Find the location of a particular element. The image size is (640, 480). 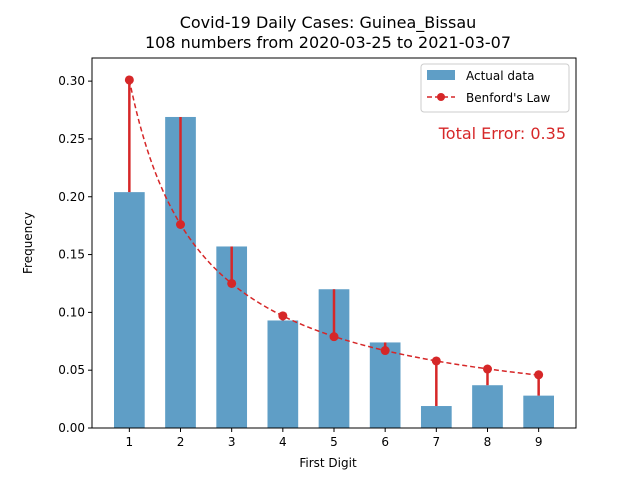

legend-frame is located at coordinates (495, 88).